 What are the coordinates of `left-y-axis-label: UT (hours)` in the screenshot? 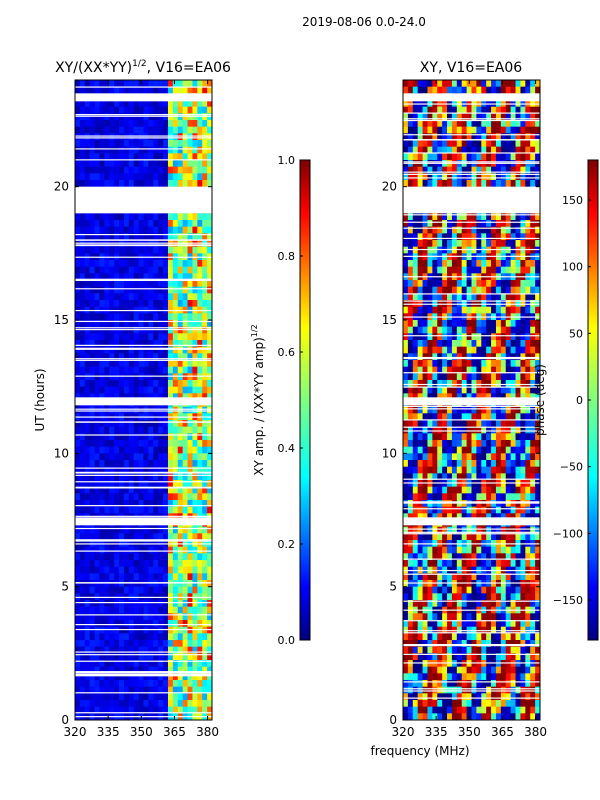 It's located at (40, 399).